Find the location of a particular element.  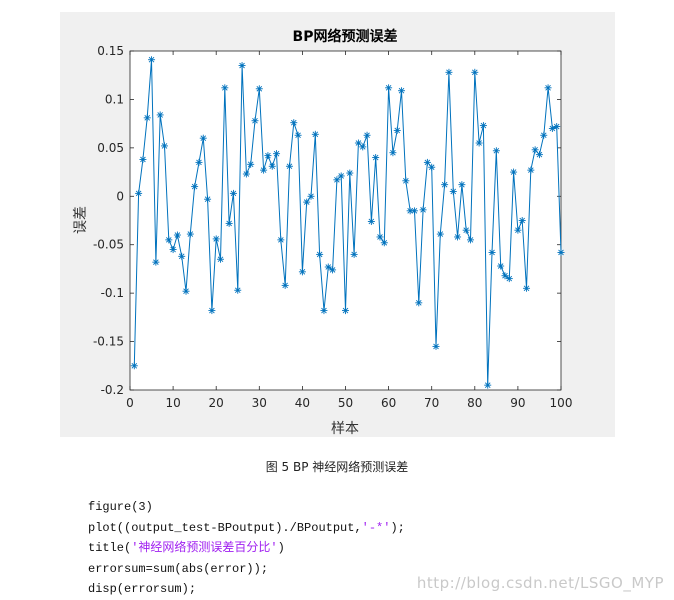

watermark: http://blog.csdn.net/LSGO_MYP is located at coordinates (540, 583).